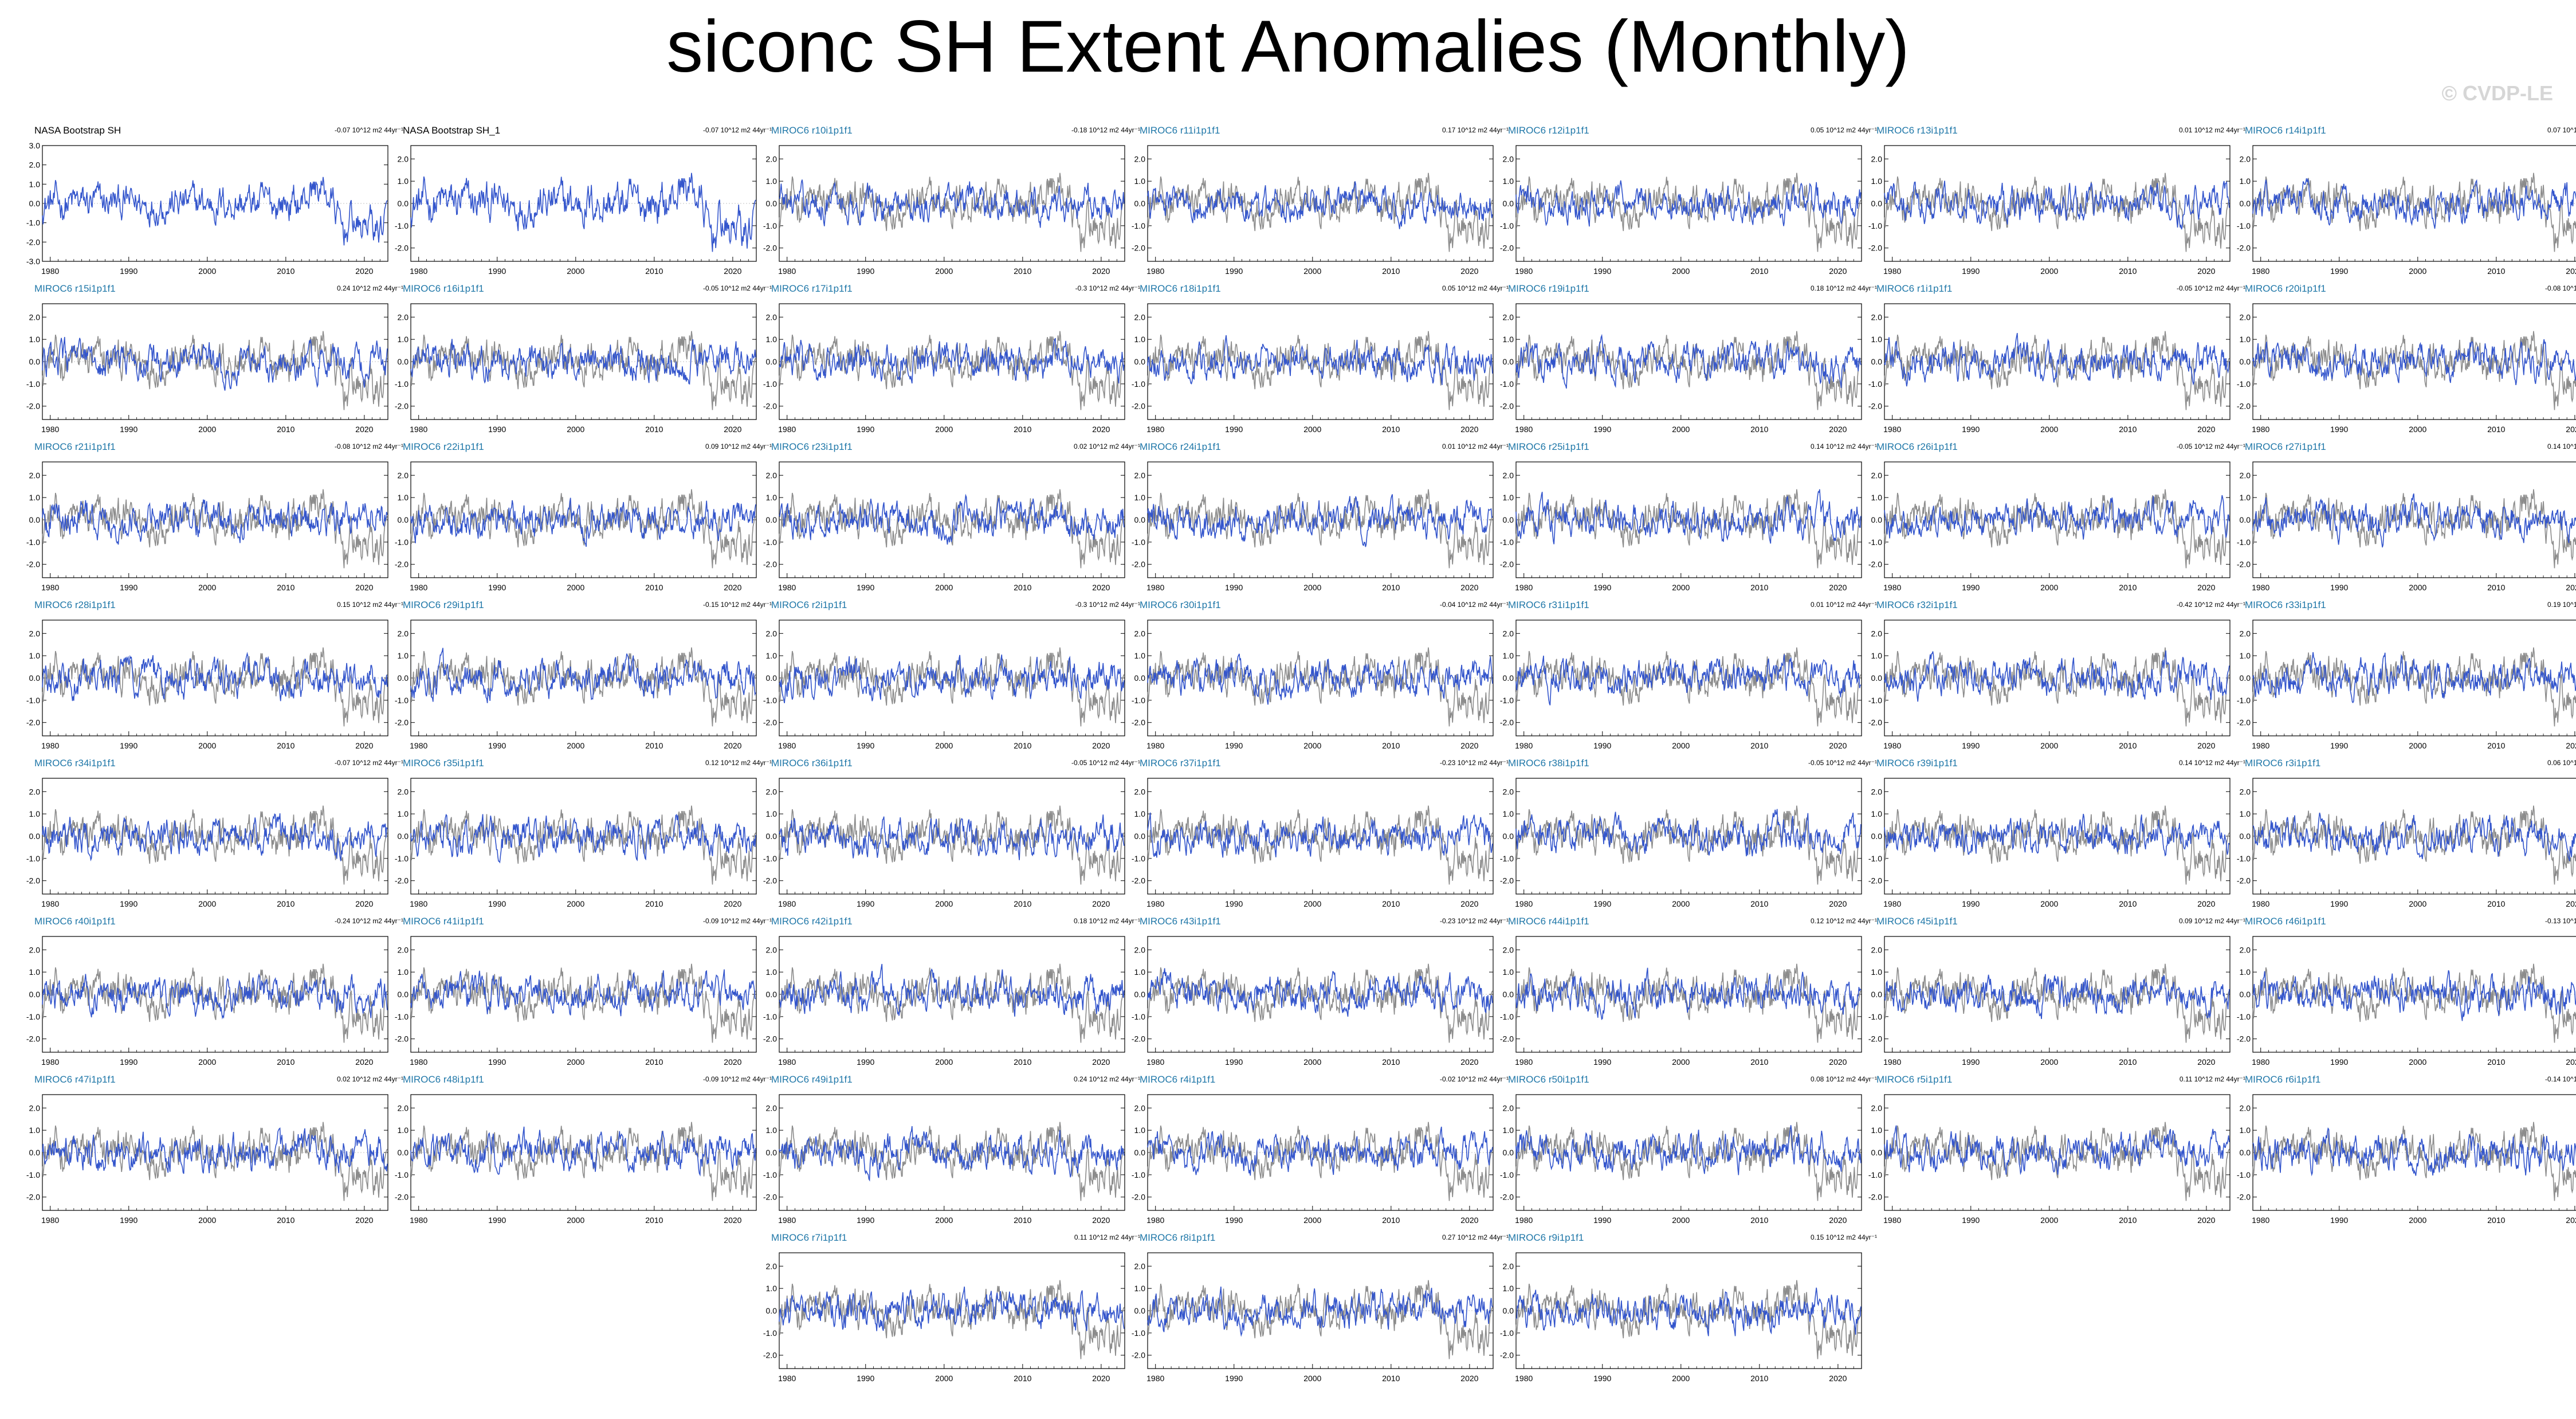 The image size is (2576, 1419). What do you see at coordinates (444, 921) in the screenshot?
I see `panel-title: MIROC6 r41i1p1f1` at bounding box center [444, 921].